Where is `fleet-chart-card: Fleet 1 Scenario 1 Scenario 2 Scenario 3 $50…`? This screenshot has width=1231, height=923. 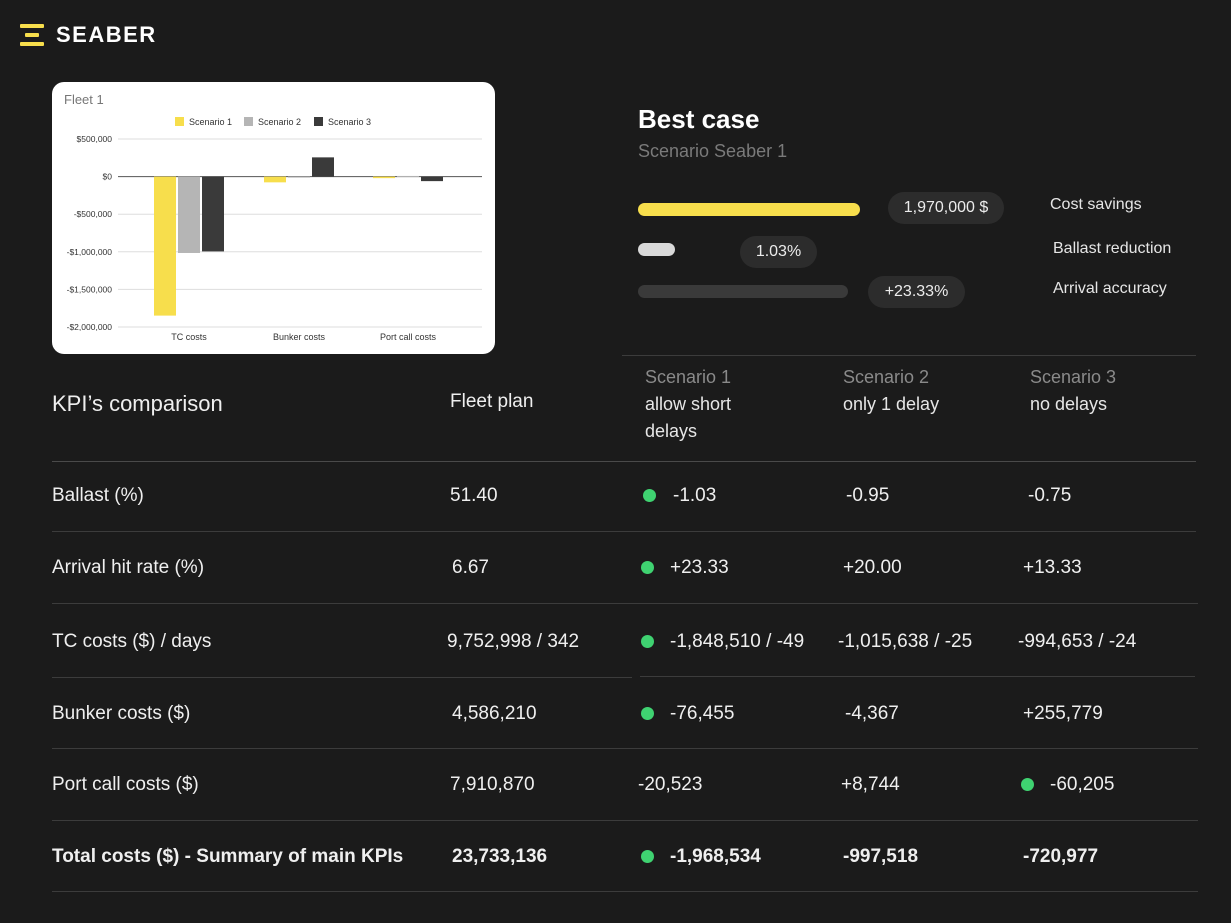
fleet-chart-card: Fleet 1 Scenario 1 Scenario 2 Scenario 3 $50… is located at coordinates (273, 218).